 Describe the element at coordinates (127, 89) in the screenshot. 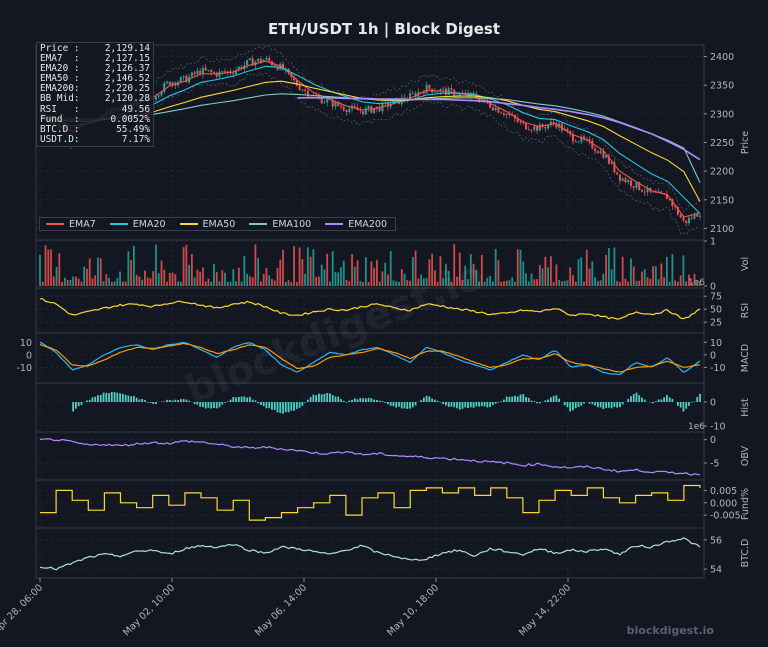

I see `info-value: 2,220.25` at that location.